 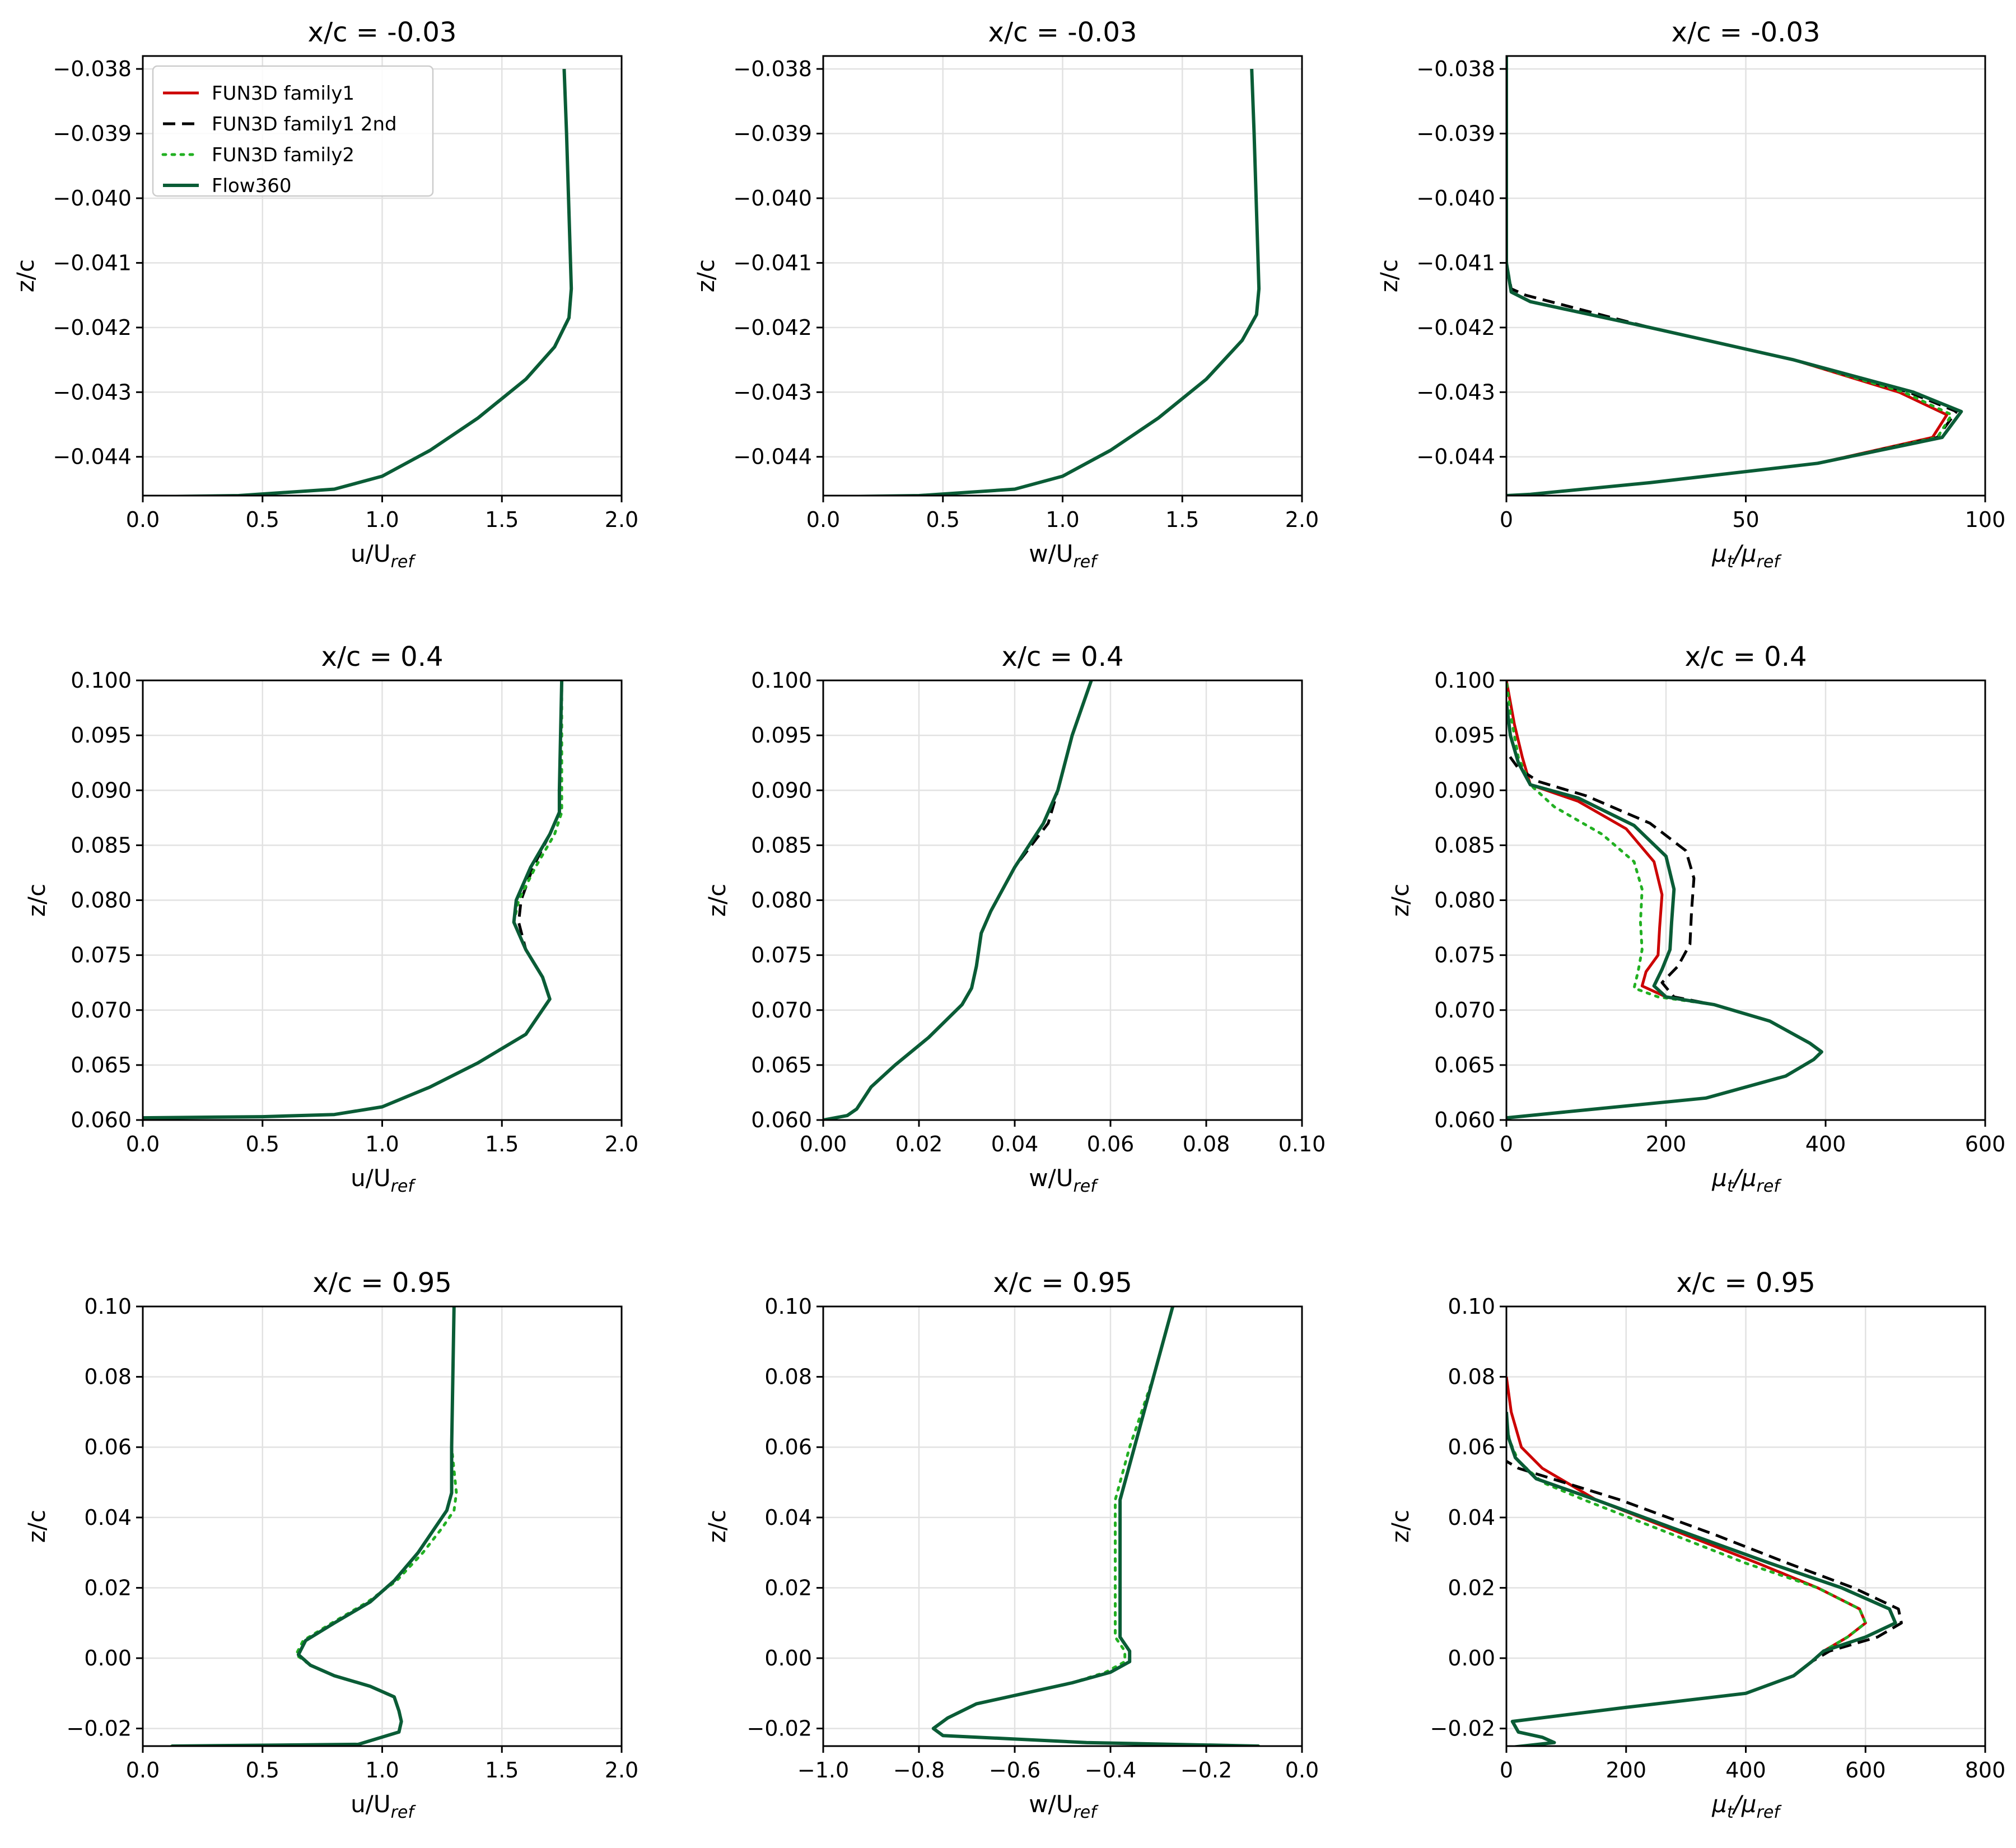 I want to click on y-tick-label: 0.070, so click(x=782, y=1011).